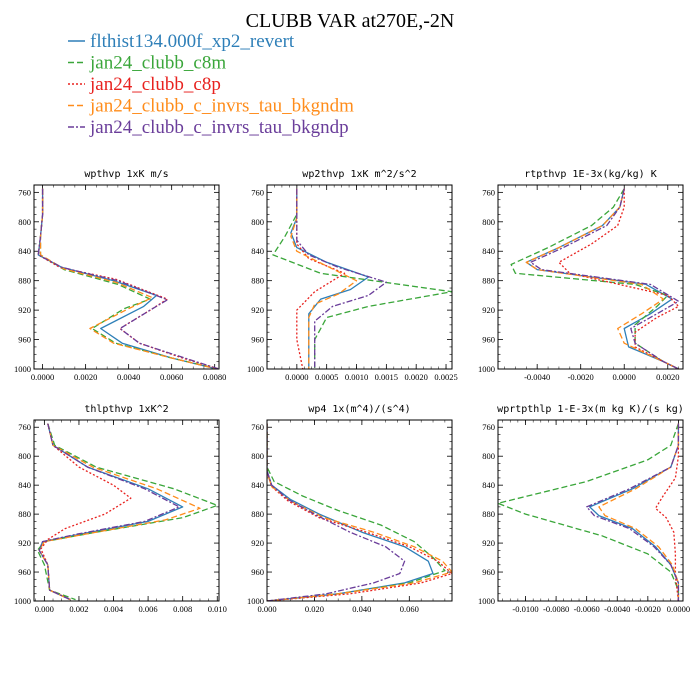 This screenshot has width=700, height=700. What do you see at coordinates (126, 174) in the screenshot?
I see `panel-title: wpthvp 1xK m/s` at bounding box center [126, 174].